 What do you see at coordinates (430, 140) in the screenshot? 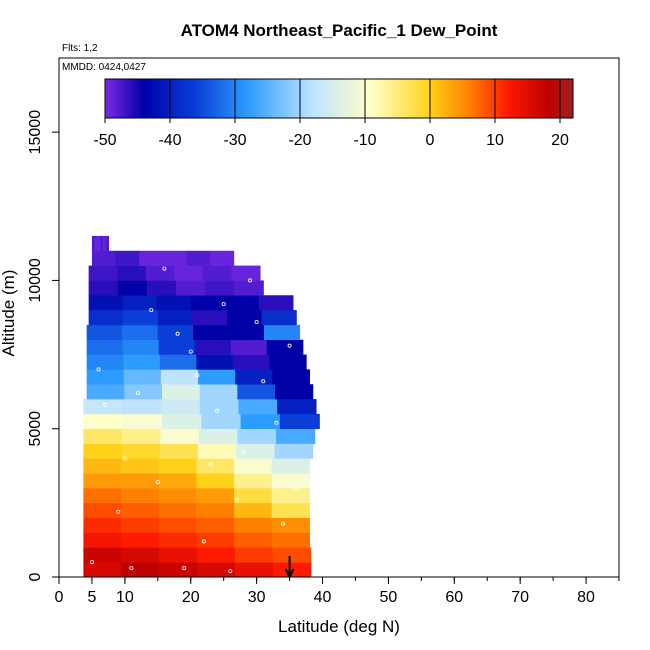
I see `colorbar-tick-label: 0` at bounding box center [430, 140].